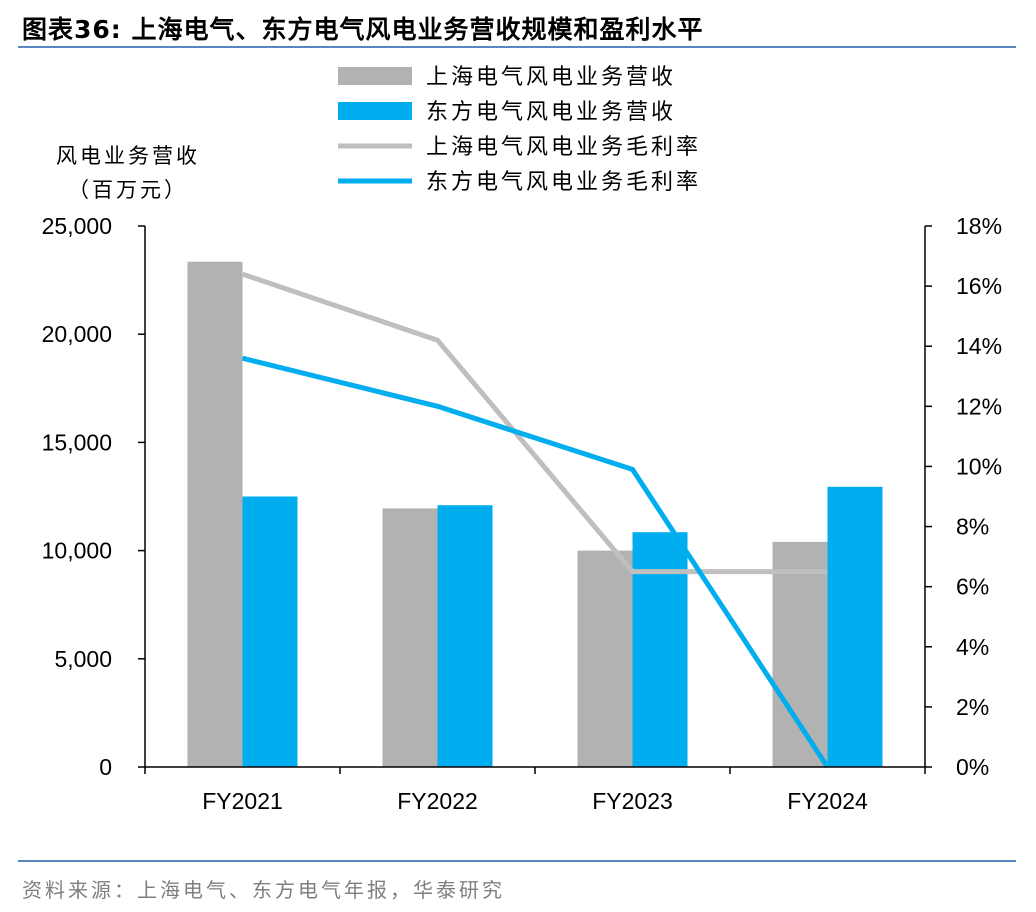  Describe the element at coordinates (410, 637) in the screenshot. I see `bar-1-fy2022` at that location.